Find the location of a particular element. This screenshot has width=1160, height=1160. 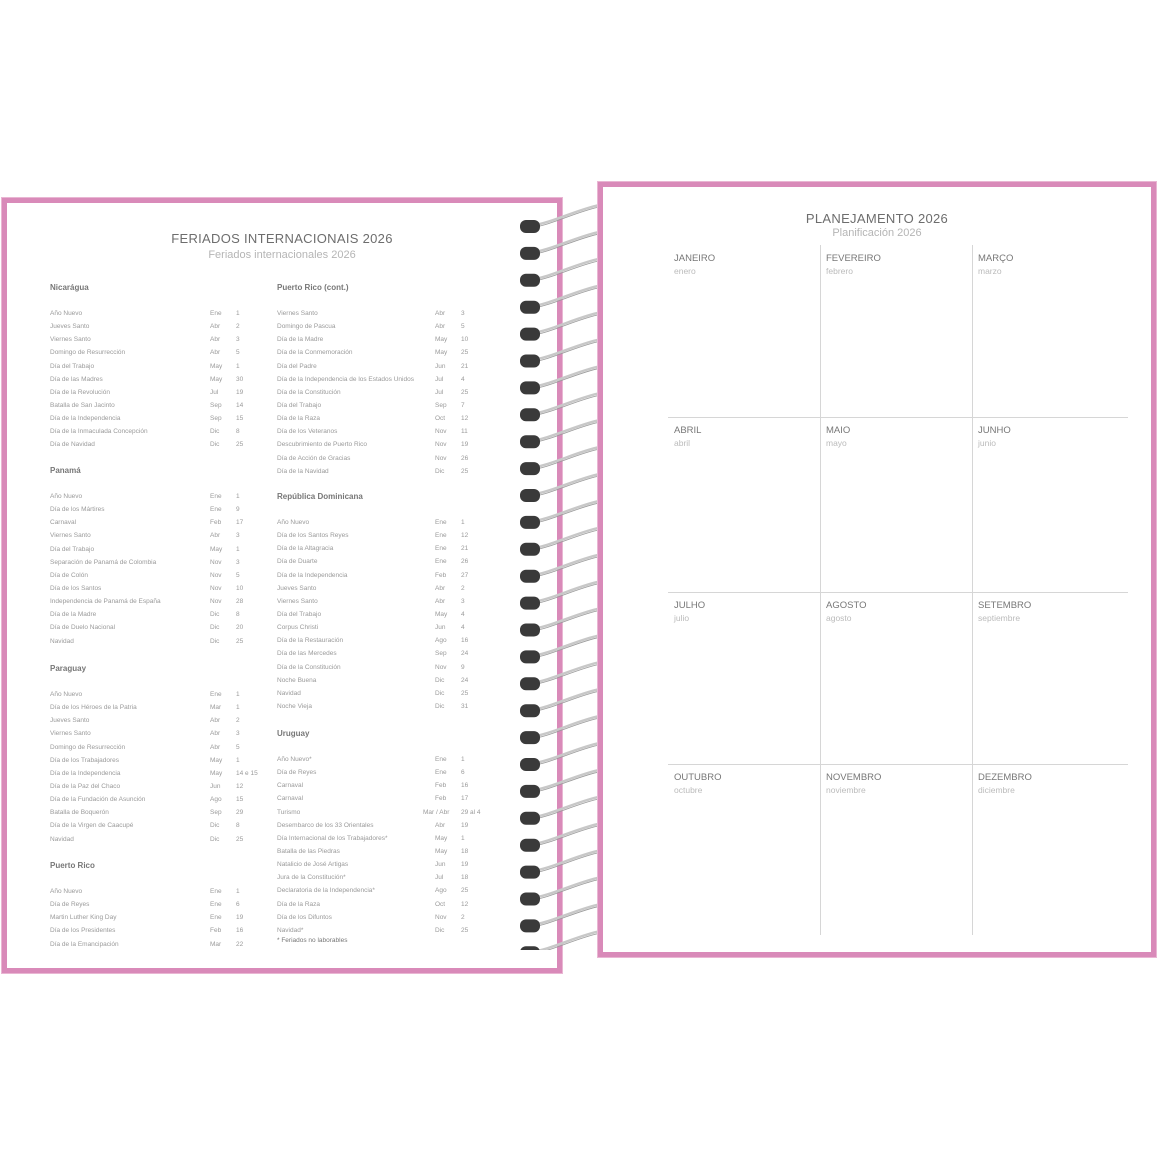

holiday-name: Día de la Restauración is located at coordinates (310, 641).